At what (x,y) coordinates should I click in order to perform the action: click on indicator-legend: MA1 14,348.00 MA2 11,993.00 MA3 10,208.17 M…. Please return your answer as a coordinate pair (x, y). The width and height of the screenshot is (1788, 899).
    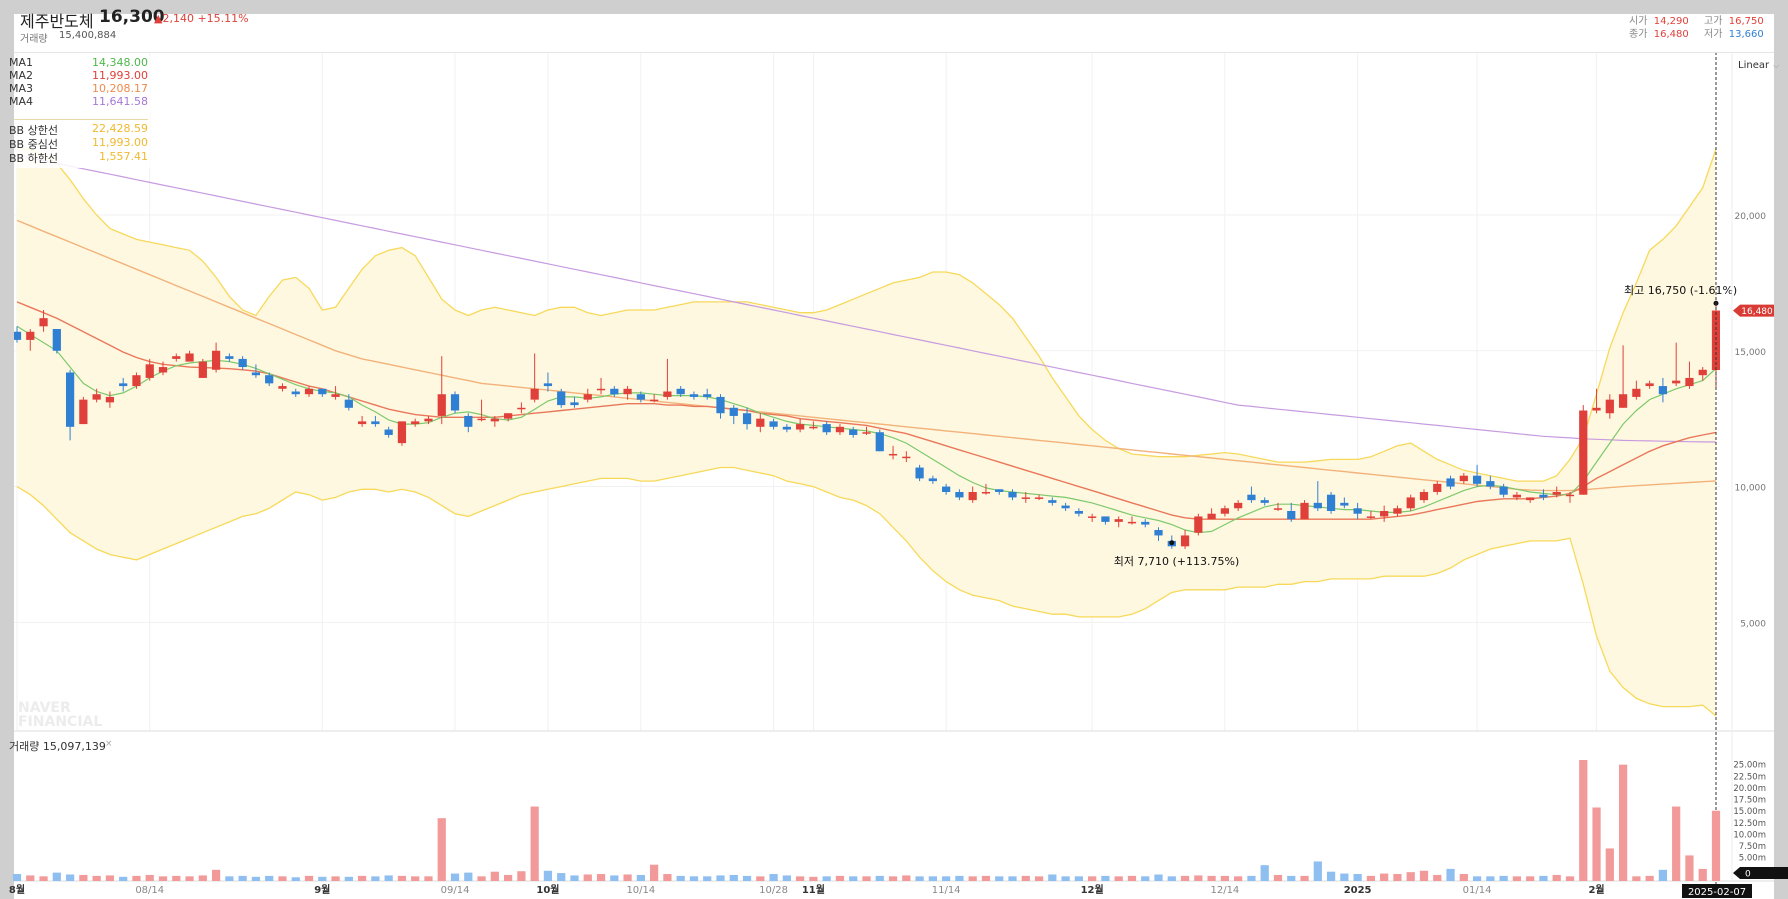
    Looking at the image, I should click on (79, 112).